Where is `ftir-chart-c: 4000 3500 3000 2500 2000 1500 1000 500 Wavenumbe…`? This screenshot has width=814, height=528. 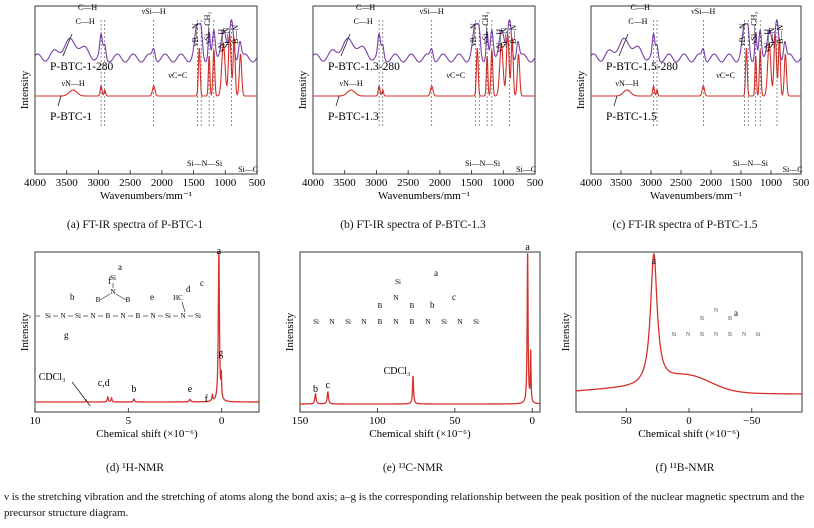 ftir-chart-c: 4000 3500 3000 2500 2000 1500 1000 500 Wavenumbe… is located at coordinates (692, 102).